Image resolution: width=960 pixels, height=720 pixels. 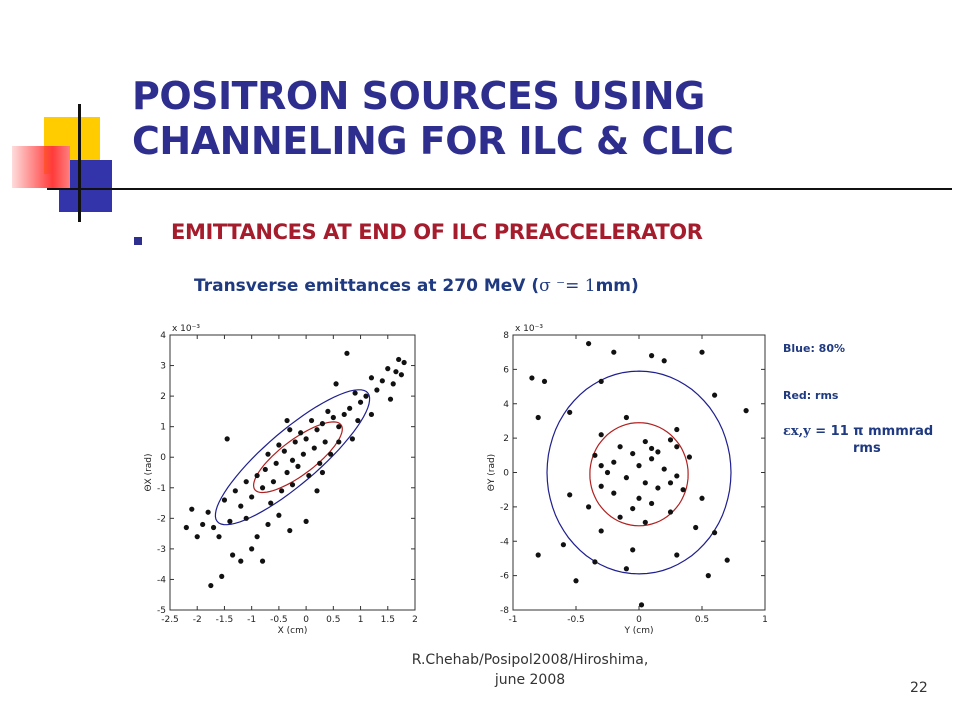 What do you see at coordinates (367, 286) in the screenshot?
I see `subtitle-text: Transverse emittances at 270 MeV (` at bounding box center [367, 286].